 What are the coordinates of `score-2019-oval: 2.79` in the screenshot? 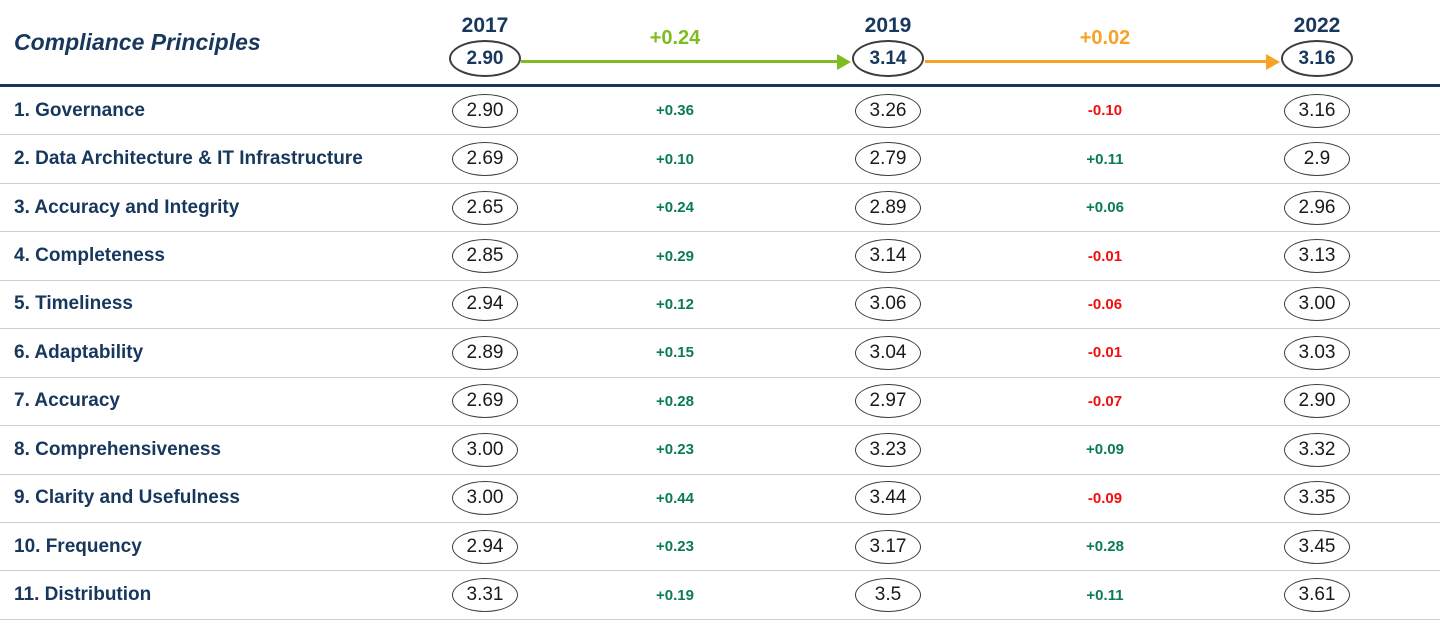 It's located at (888, 159).